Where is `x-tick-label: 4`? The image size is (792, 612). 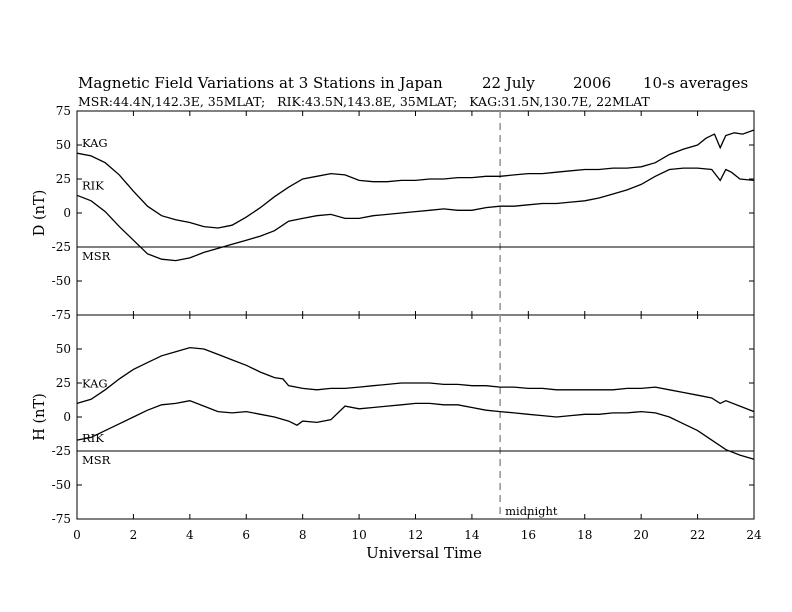
x-tick-label: 4 is located at coordinates (190, 535).